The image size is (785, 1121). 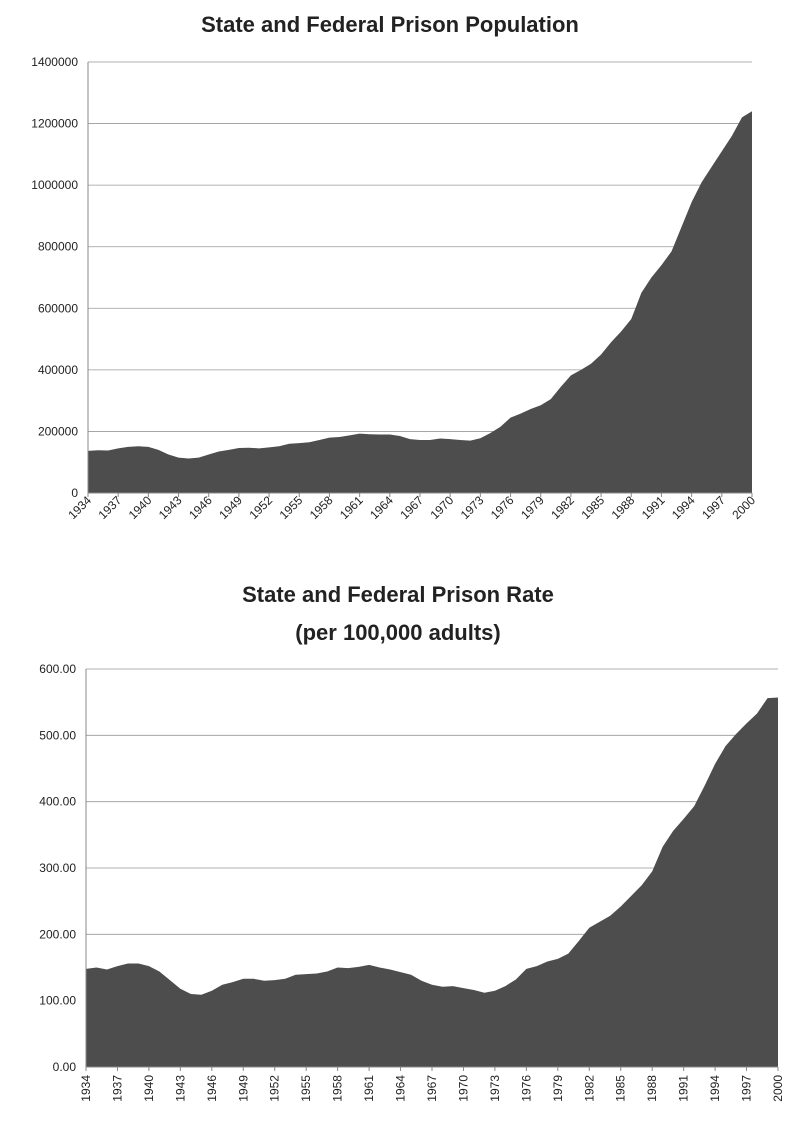 I want to click on y-tick-label: 400000, so click(x=58, y=370).